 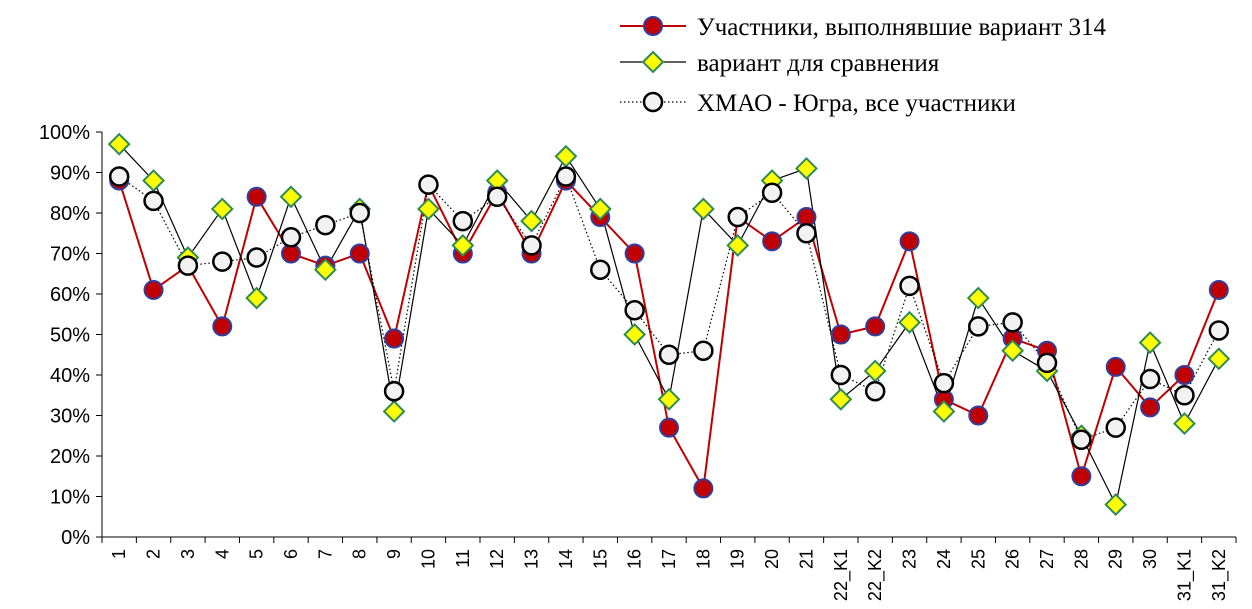 I want to click on x-tick-label: 21, so click(x=806, y=559).